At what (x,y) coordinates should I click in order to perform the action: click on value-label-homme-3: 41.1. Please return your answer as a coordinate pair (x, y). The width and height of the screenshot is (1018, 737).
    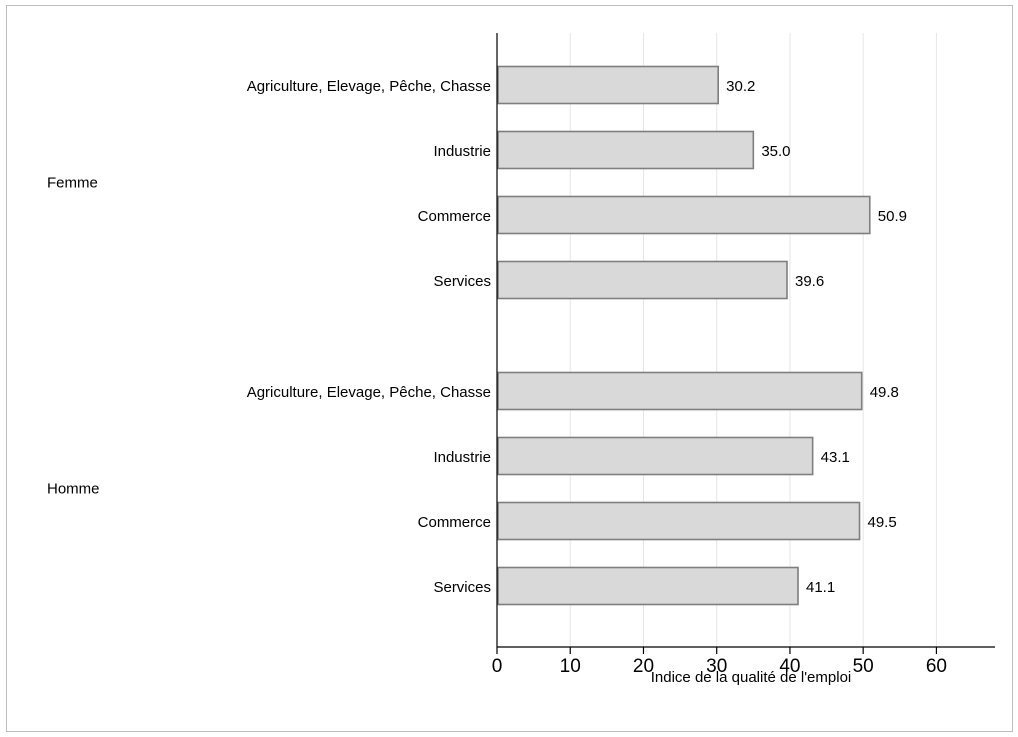
    Looking at the image, I should click on (820, 587).